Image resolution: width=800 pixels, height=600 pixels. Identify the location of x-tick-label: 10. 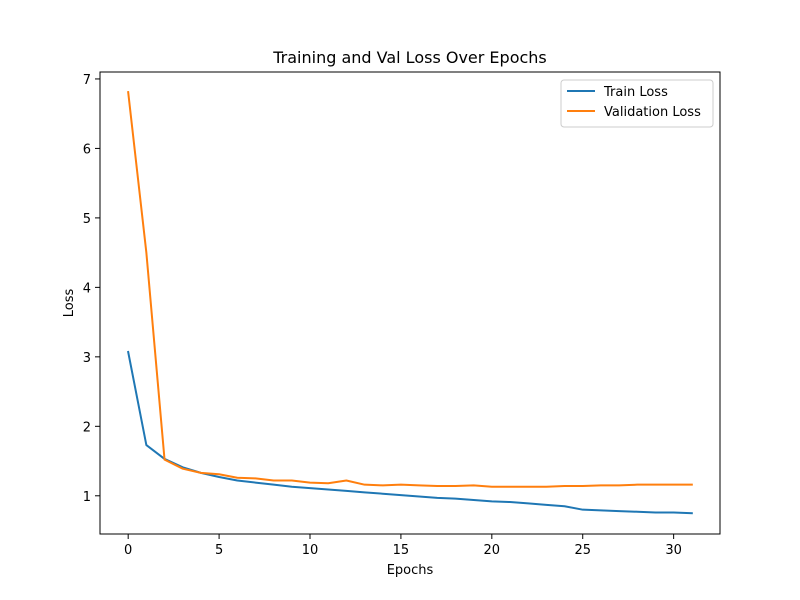
(310, 550).